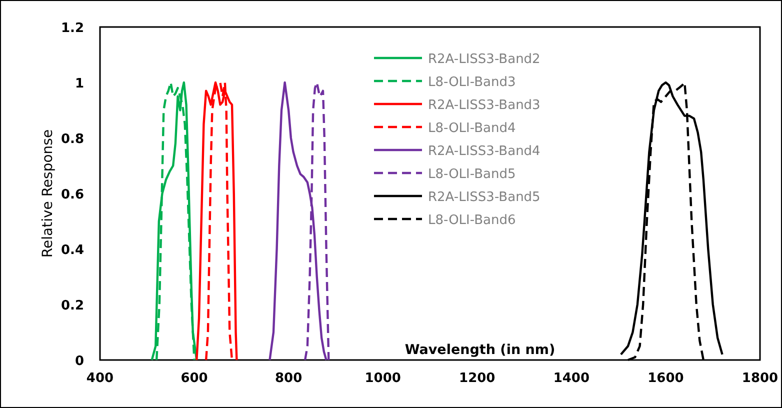 Image resolution: width=782 pixels, height=408 pixels. I want to click on y-tick-label: 0.4, so click(72, 250).